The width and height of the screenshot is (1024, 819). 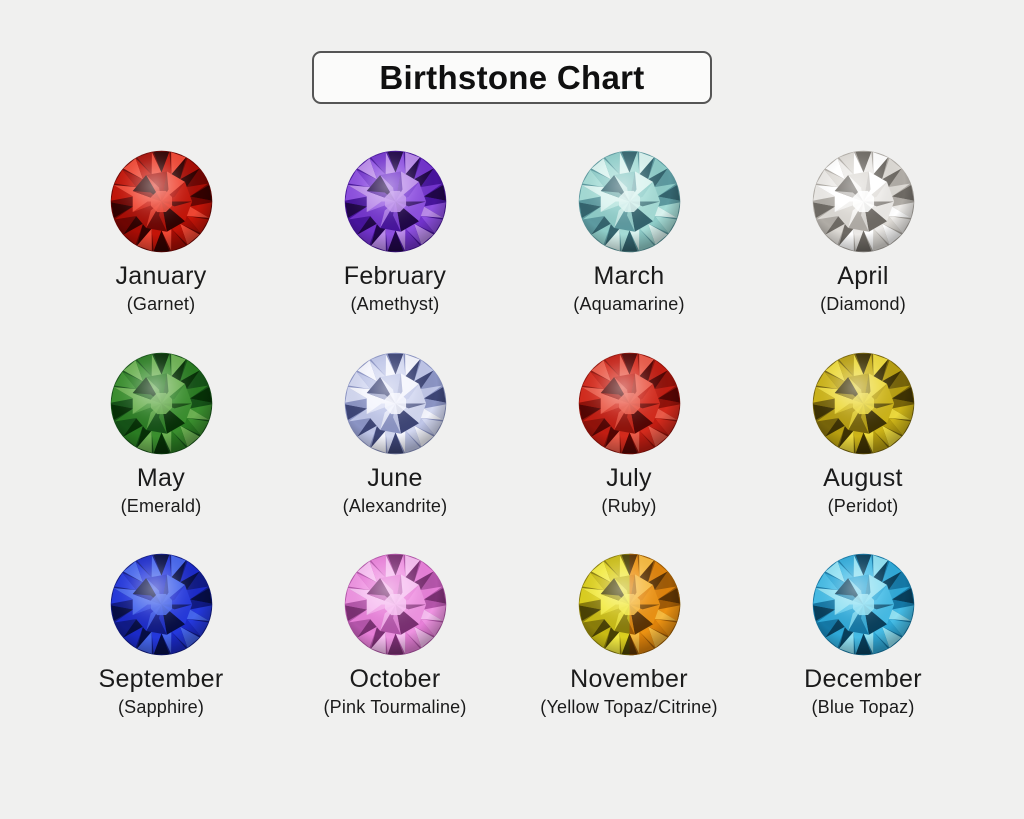 I want to click on stone-cell-august: August (Peridot), so click(x=863, y=434).